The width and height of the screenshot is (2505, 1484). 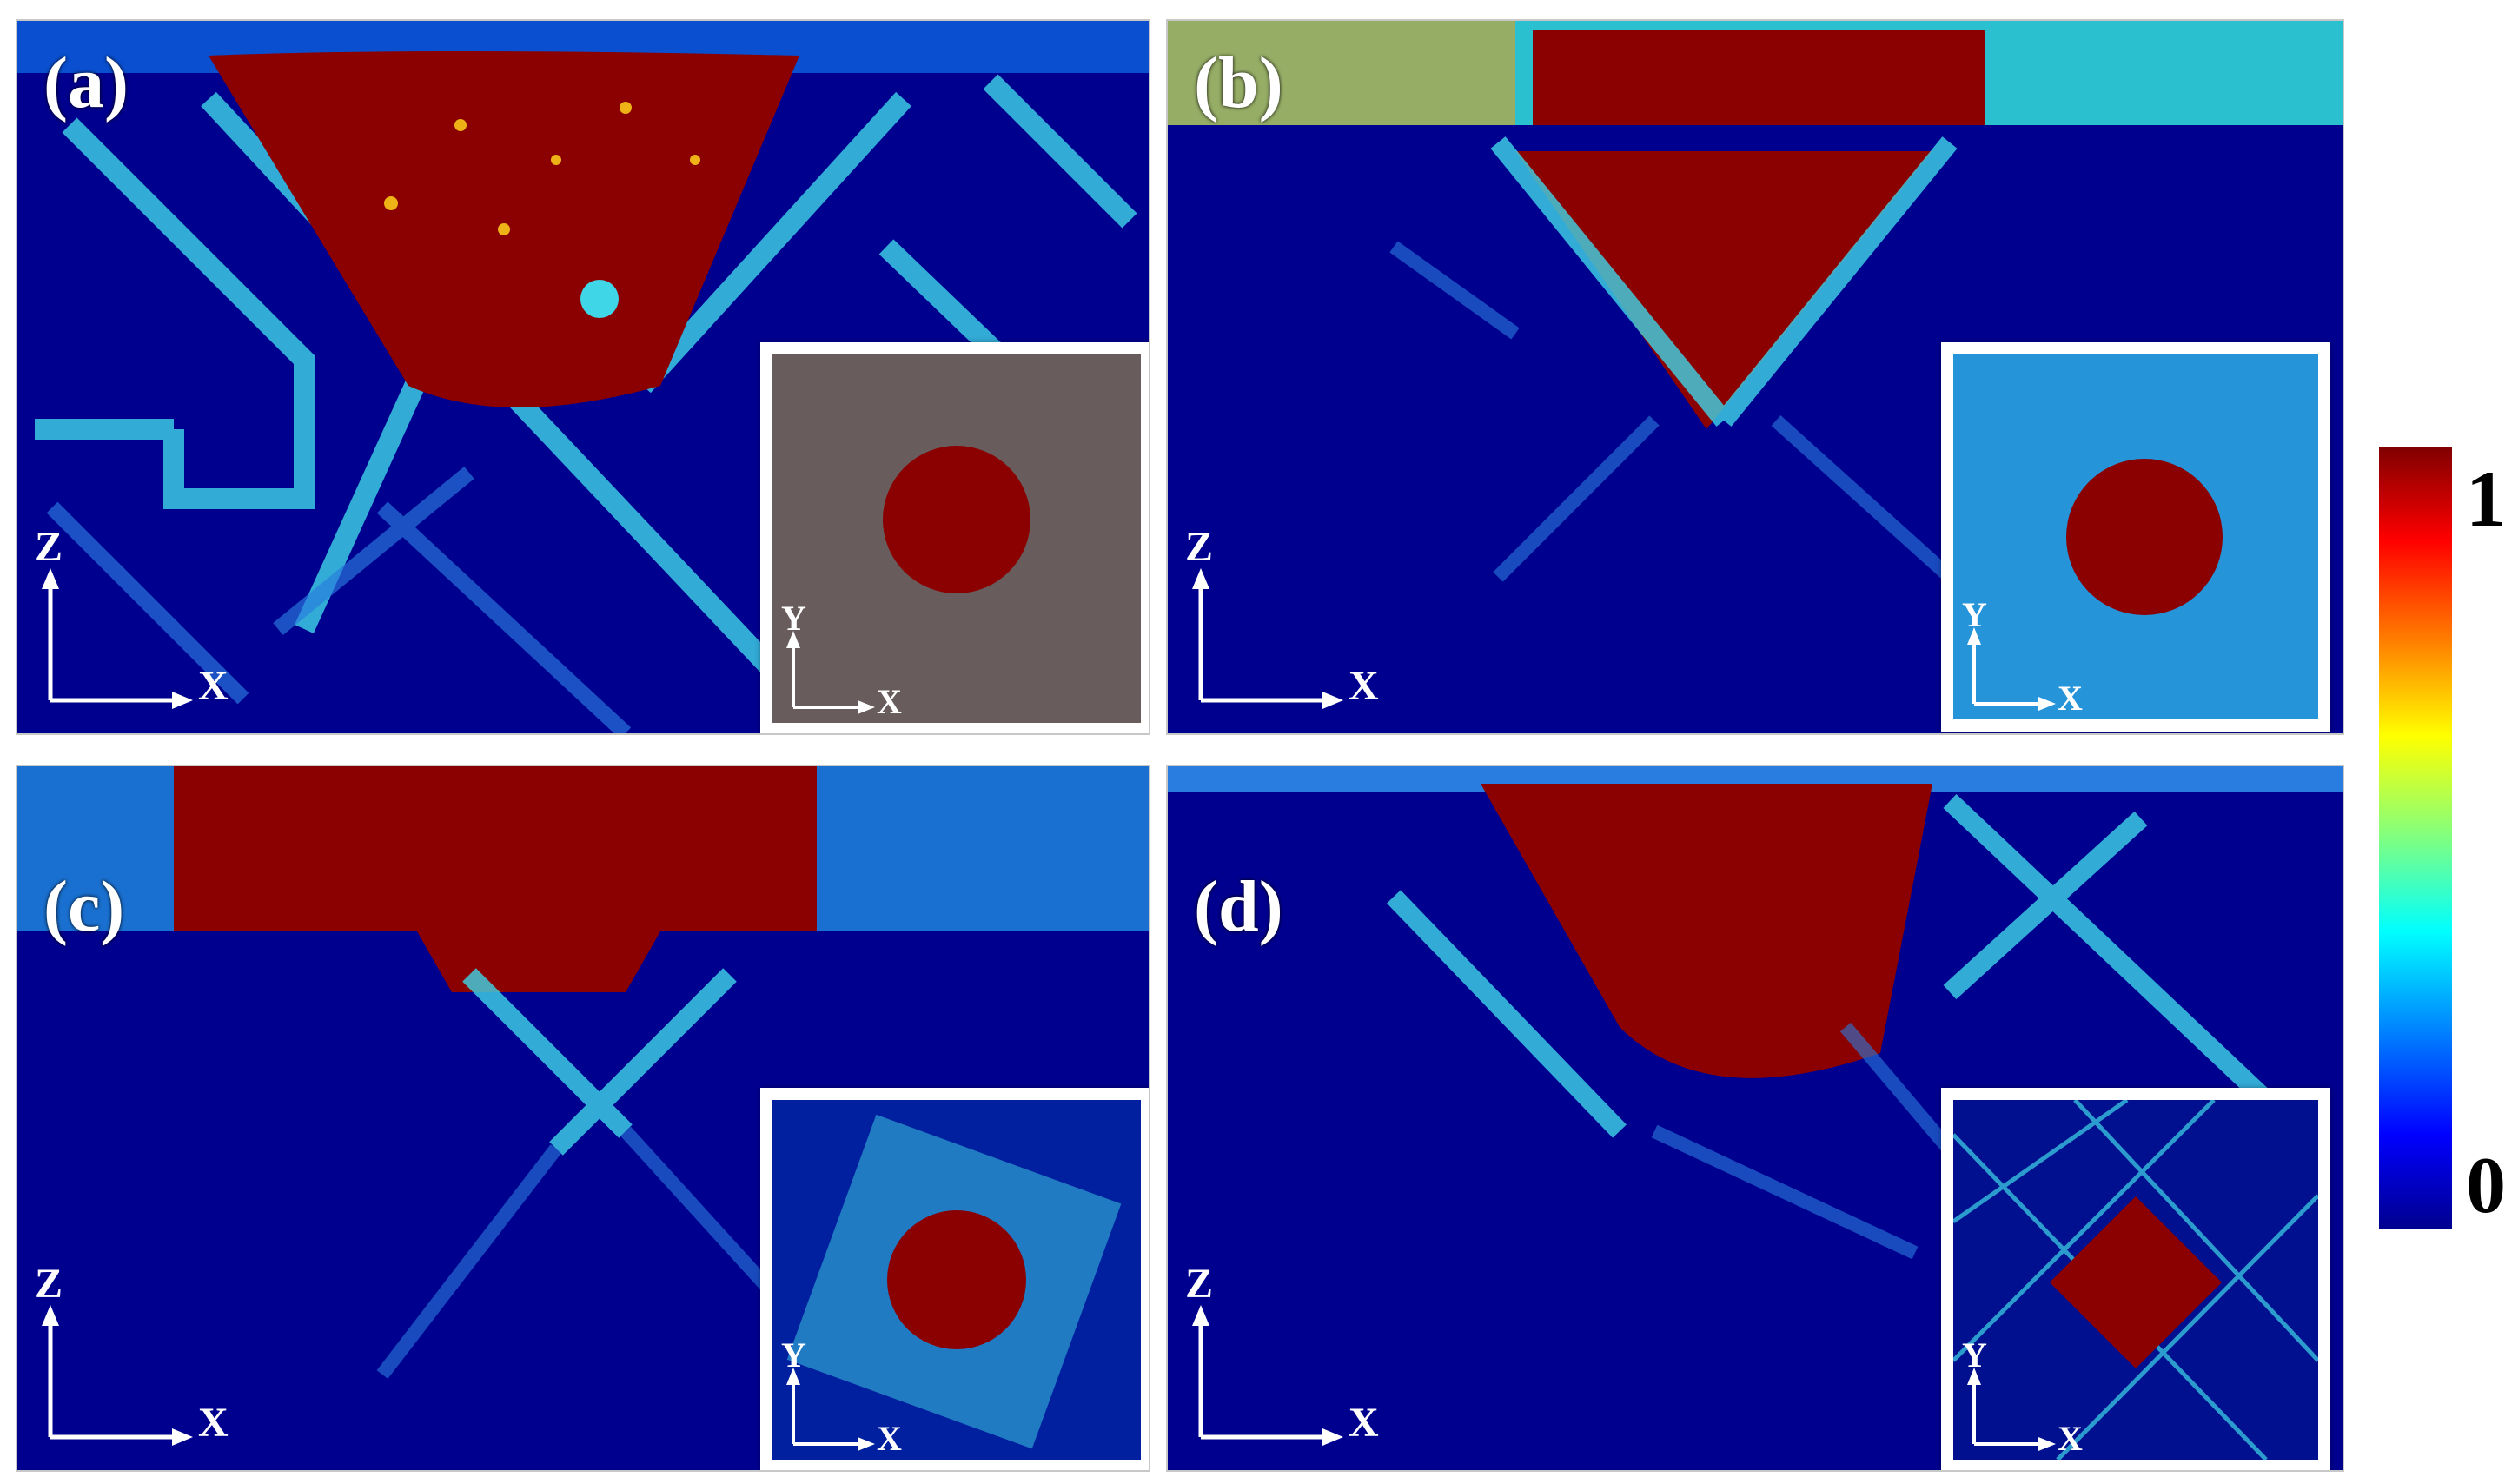 I want to click on panel-label: (a), so click(x=86, y=83).